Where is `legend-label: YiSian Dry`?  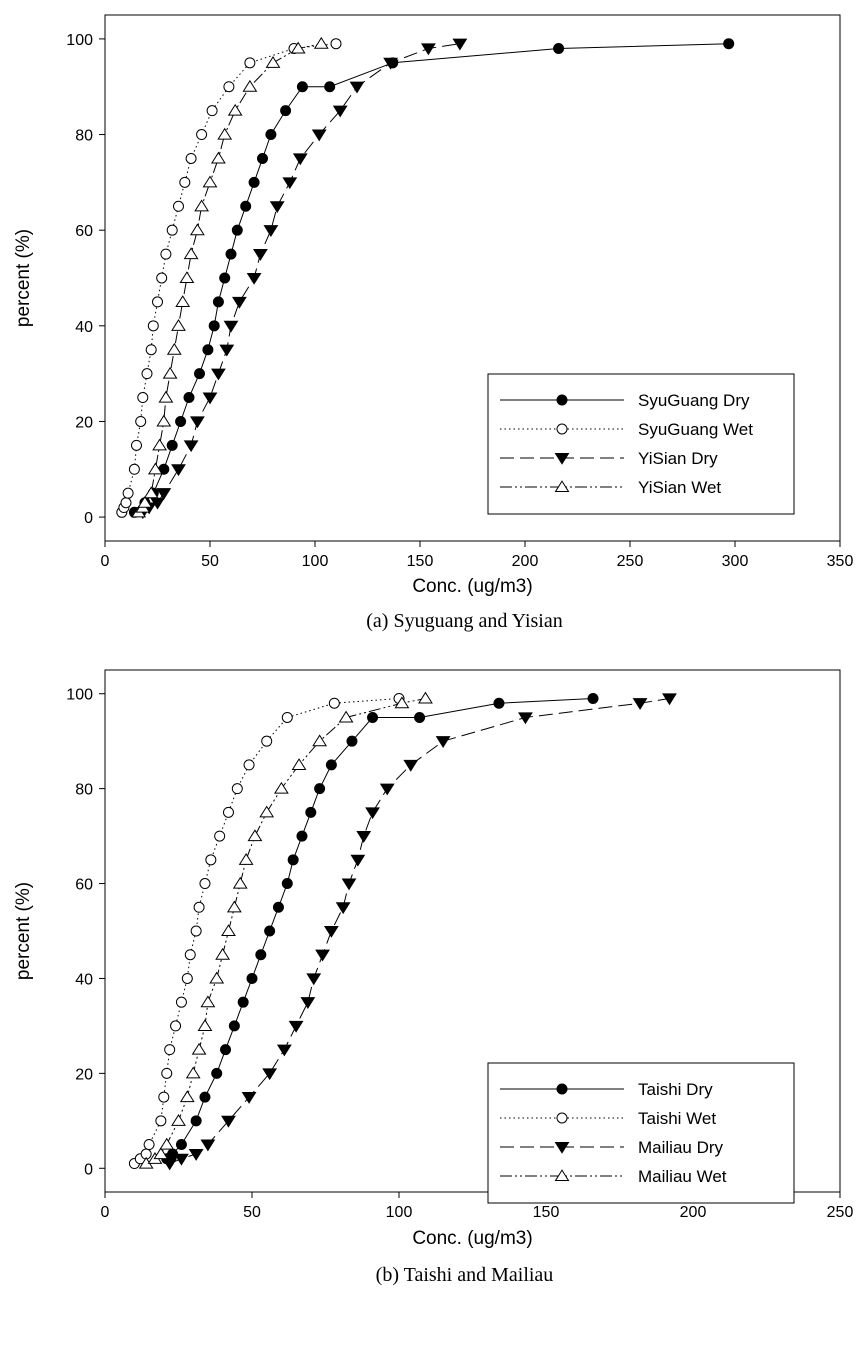
legend-label: YiSian Dry is located at coordinates (678, 458).